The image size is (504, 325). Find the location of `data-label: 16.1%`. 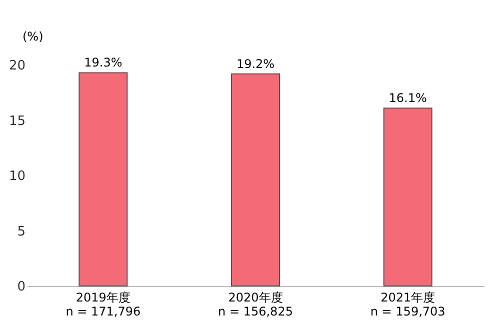

data-label: 16.1% is located at coordinates (407, 98).